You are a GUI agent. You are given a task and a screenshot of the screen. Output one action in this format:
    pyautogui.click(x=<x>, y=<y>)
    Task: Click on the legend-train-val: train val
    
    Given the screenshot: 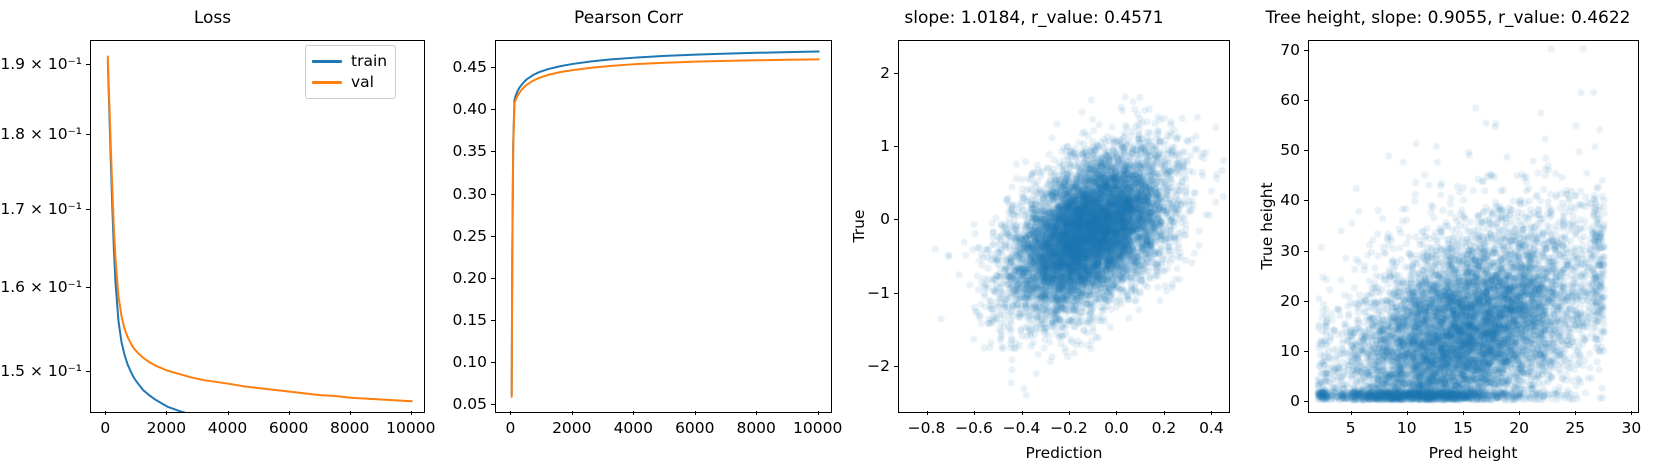 What is the action you would take?
    pyautogui.click(x=351, y=72)
    